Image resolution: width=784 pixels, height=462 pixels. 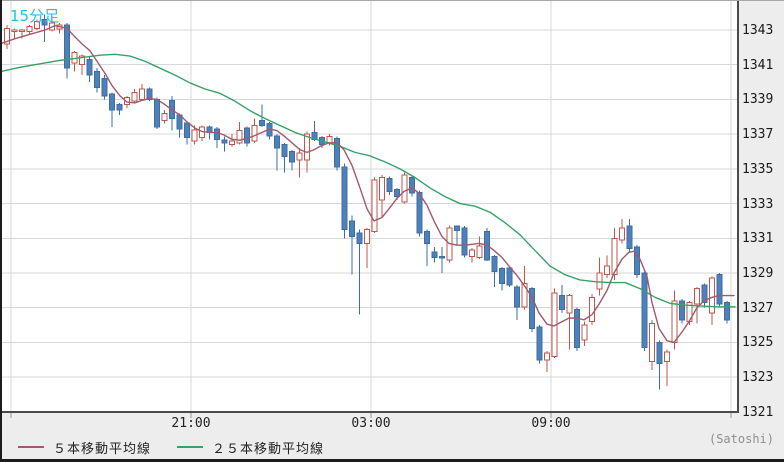 I want to click on y-axis-panel, so click(x=761, y=231).